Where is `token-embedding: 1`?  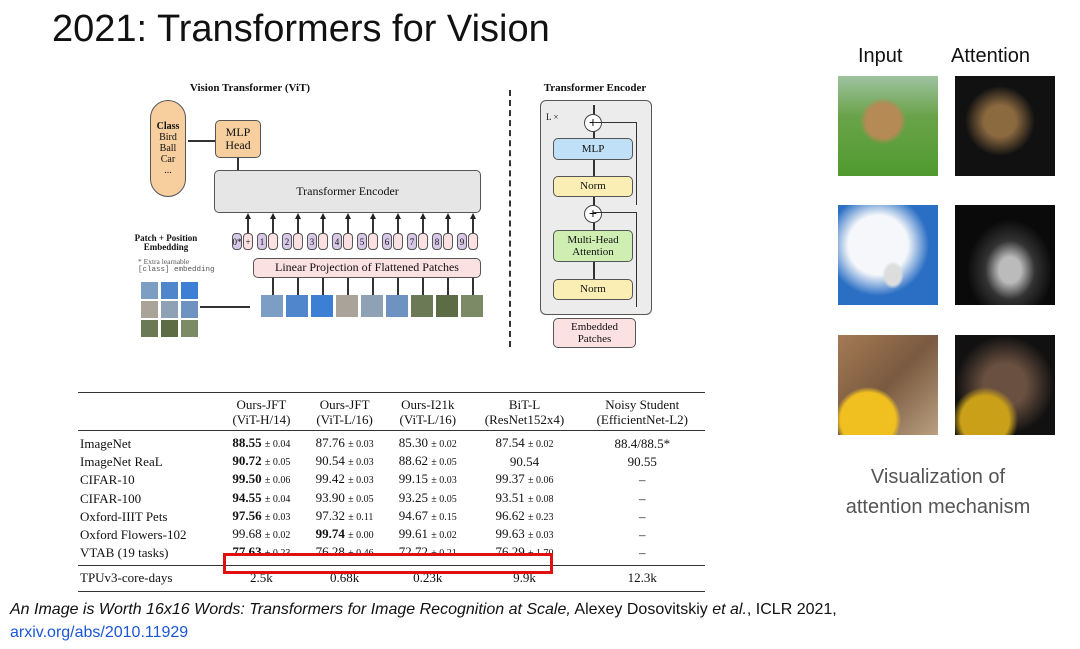 token-embedding: 1 is located at coordinates (267, 241).